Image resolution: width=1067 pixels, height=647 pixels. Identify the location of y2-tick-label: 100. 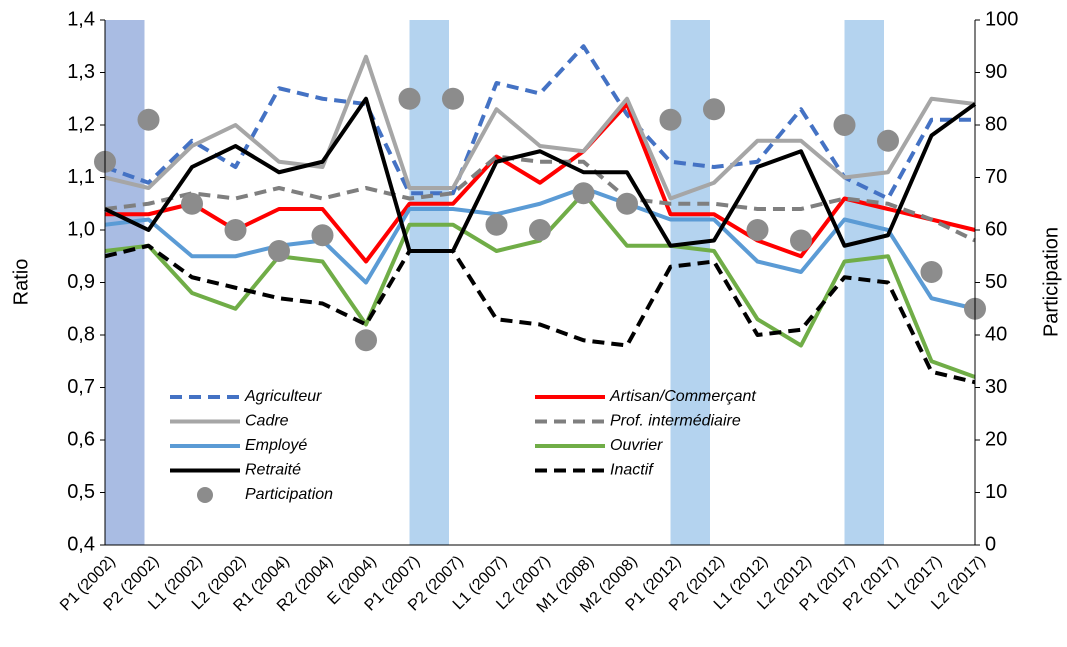
(1001, 19).